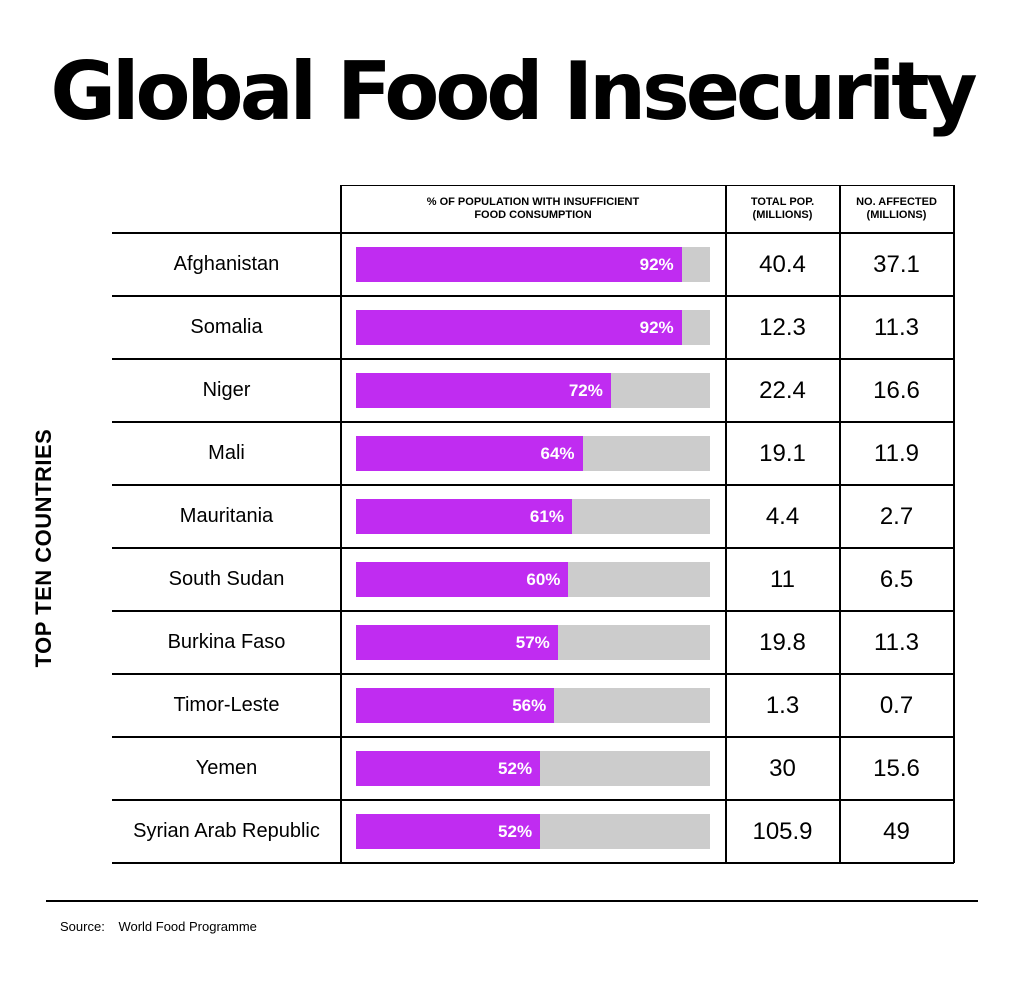 This screenshot has width=1024, height=992. I want to click on bar-fill: 60%, so click(462, 579).